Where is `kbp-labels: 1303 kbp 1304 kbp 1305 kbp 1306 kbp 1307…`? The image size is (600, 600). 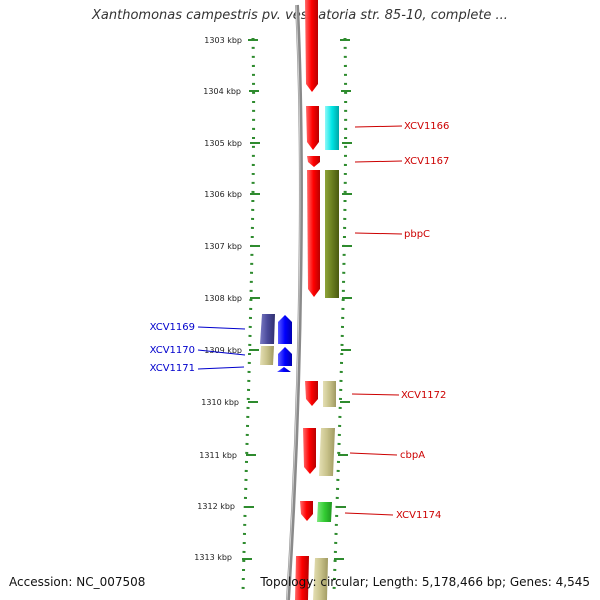 kbp-labels: 1303 kbp 1304 kbp 1305 kbp 1306 kbp 1307… is located at coordinates (218, 299).